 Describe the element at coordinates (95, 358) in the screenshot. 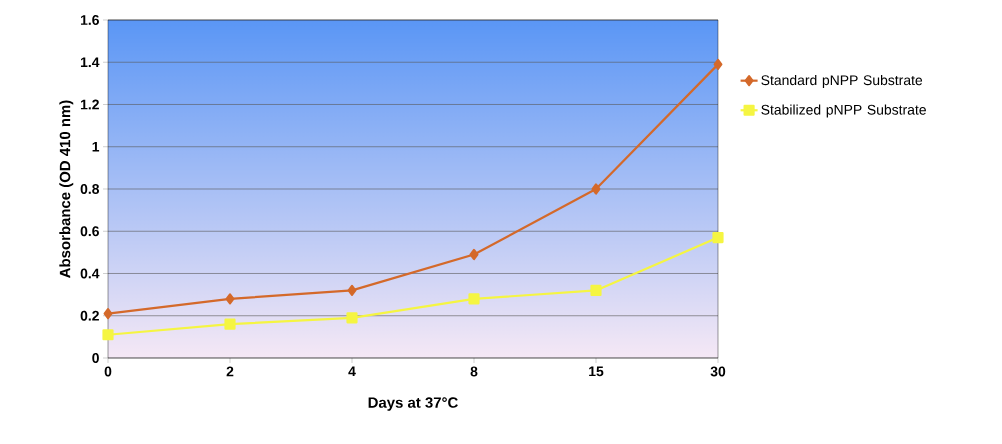

I see `y-tick-label: 0` at that location.